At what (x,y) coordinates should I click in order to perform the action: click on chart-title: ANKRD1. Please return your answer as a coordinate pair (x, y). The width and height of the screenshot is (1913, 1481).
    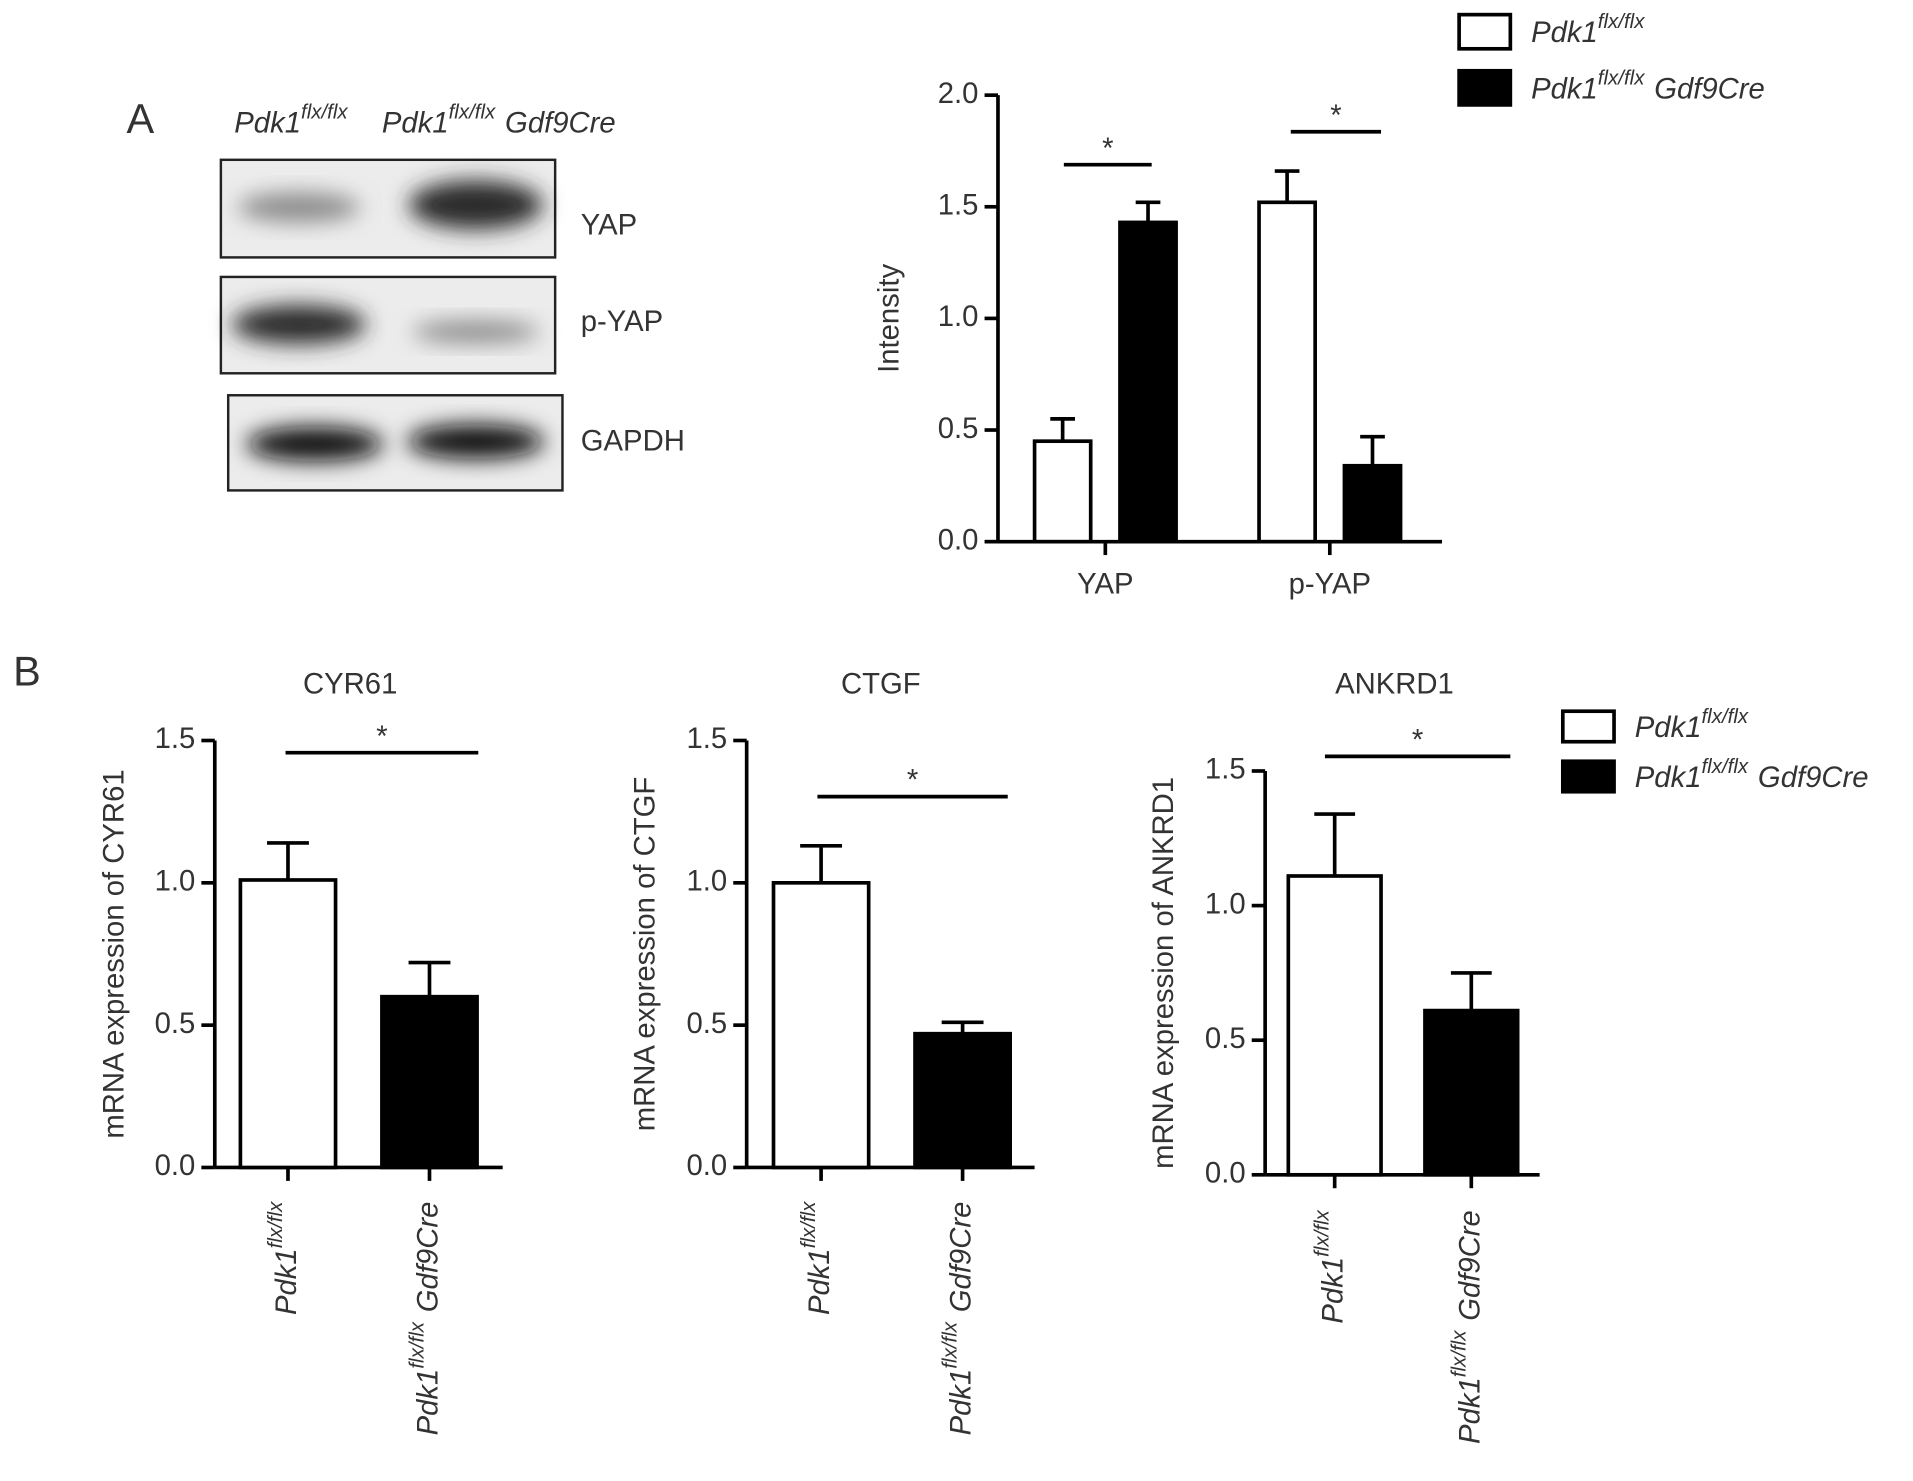
    Looking at the image, I should click on (1394, 684).